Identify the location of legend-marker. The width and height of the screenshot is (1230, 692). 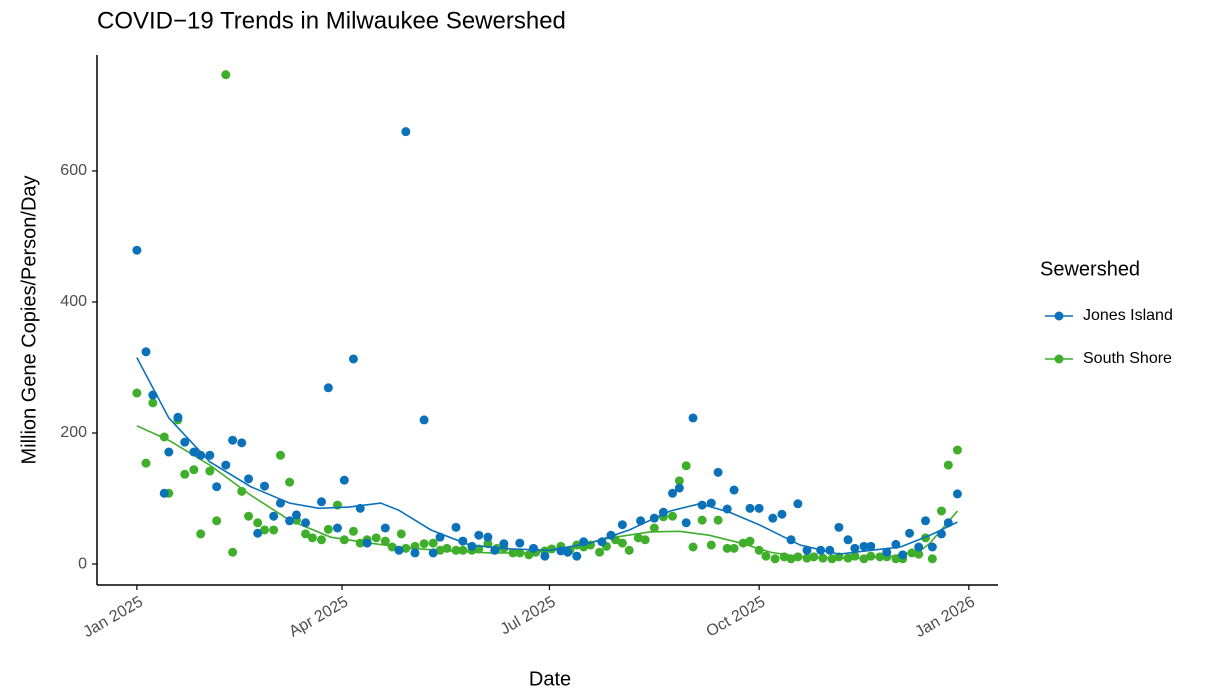
(1059, 316).